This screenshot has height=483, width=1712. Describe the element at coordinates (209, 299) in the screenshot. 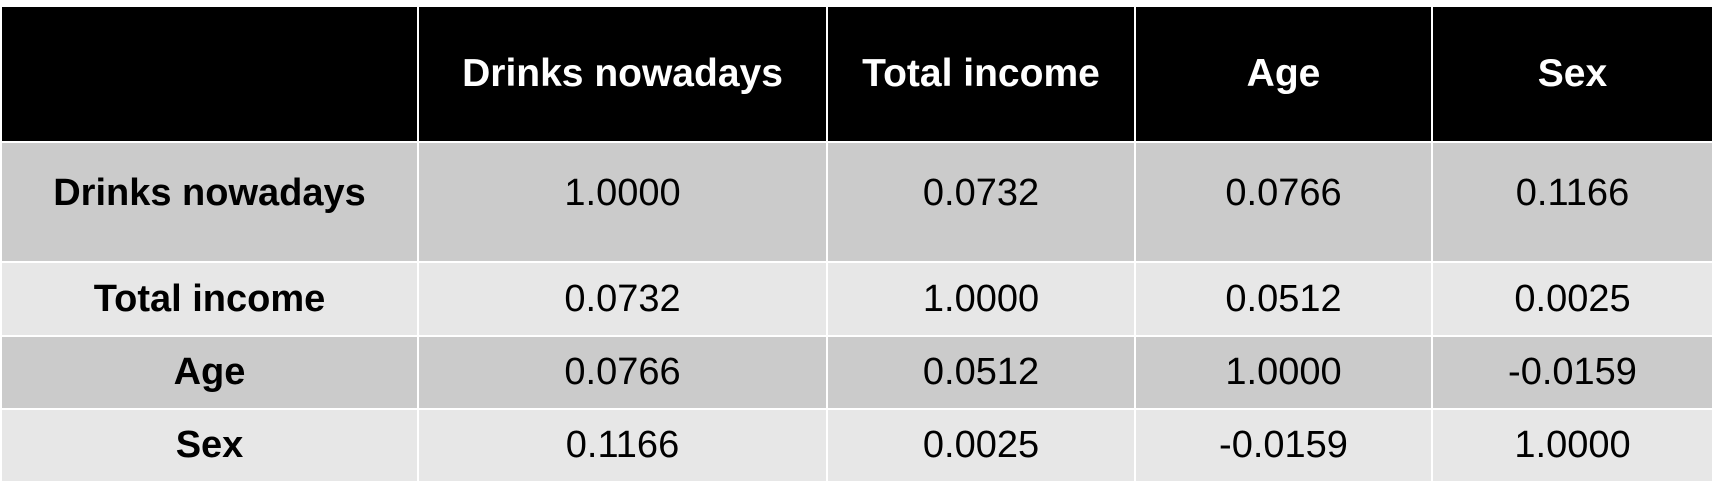

I see `row-header: Total income` at that location.